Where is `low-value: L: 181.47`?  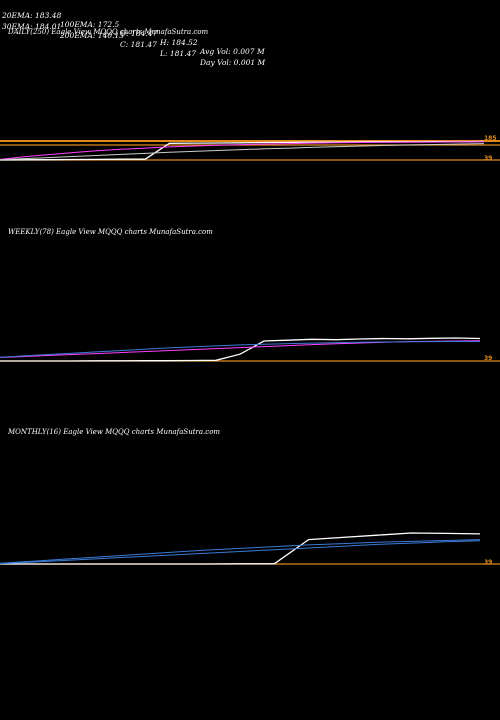 low-value: L: 181.47 is located at coordinates (178, 53).